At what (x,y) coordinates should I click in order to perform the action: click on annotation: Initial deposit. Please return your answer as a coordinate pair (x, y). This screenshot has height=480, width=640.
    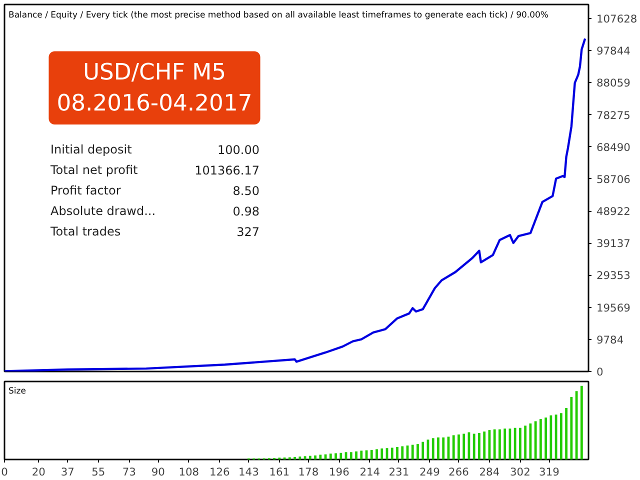
    Looking at the image, I should click on (91, 149).